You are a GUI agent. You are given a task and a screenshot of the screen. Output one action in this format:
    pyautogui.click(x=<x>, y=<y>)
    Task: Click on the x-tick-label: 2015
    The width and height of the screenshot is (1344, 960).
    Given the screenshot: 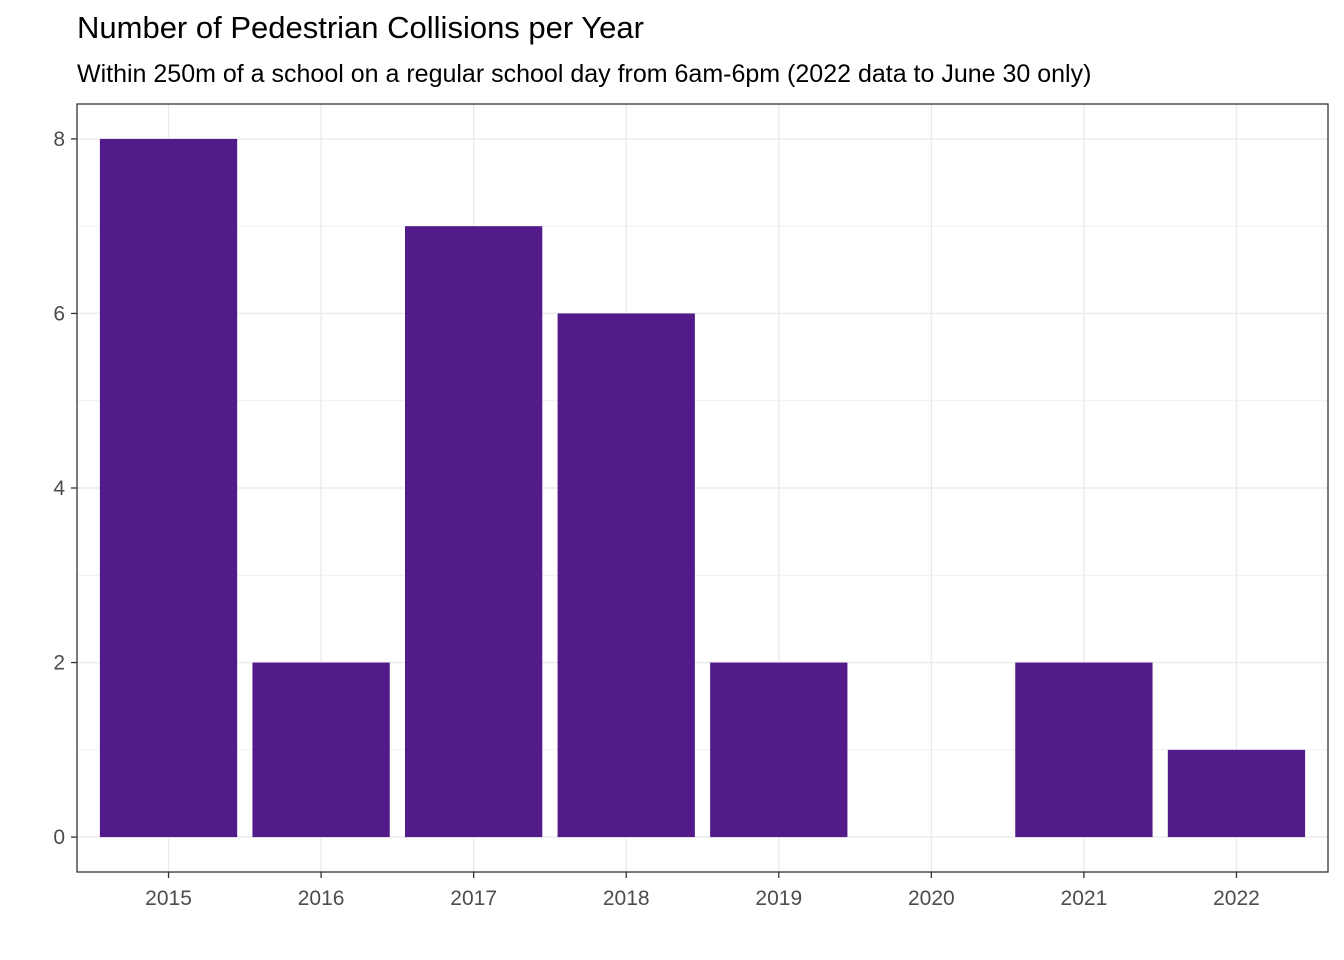 What is the action you would take?
    pyautogui.click(x=168, y=898)
    